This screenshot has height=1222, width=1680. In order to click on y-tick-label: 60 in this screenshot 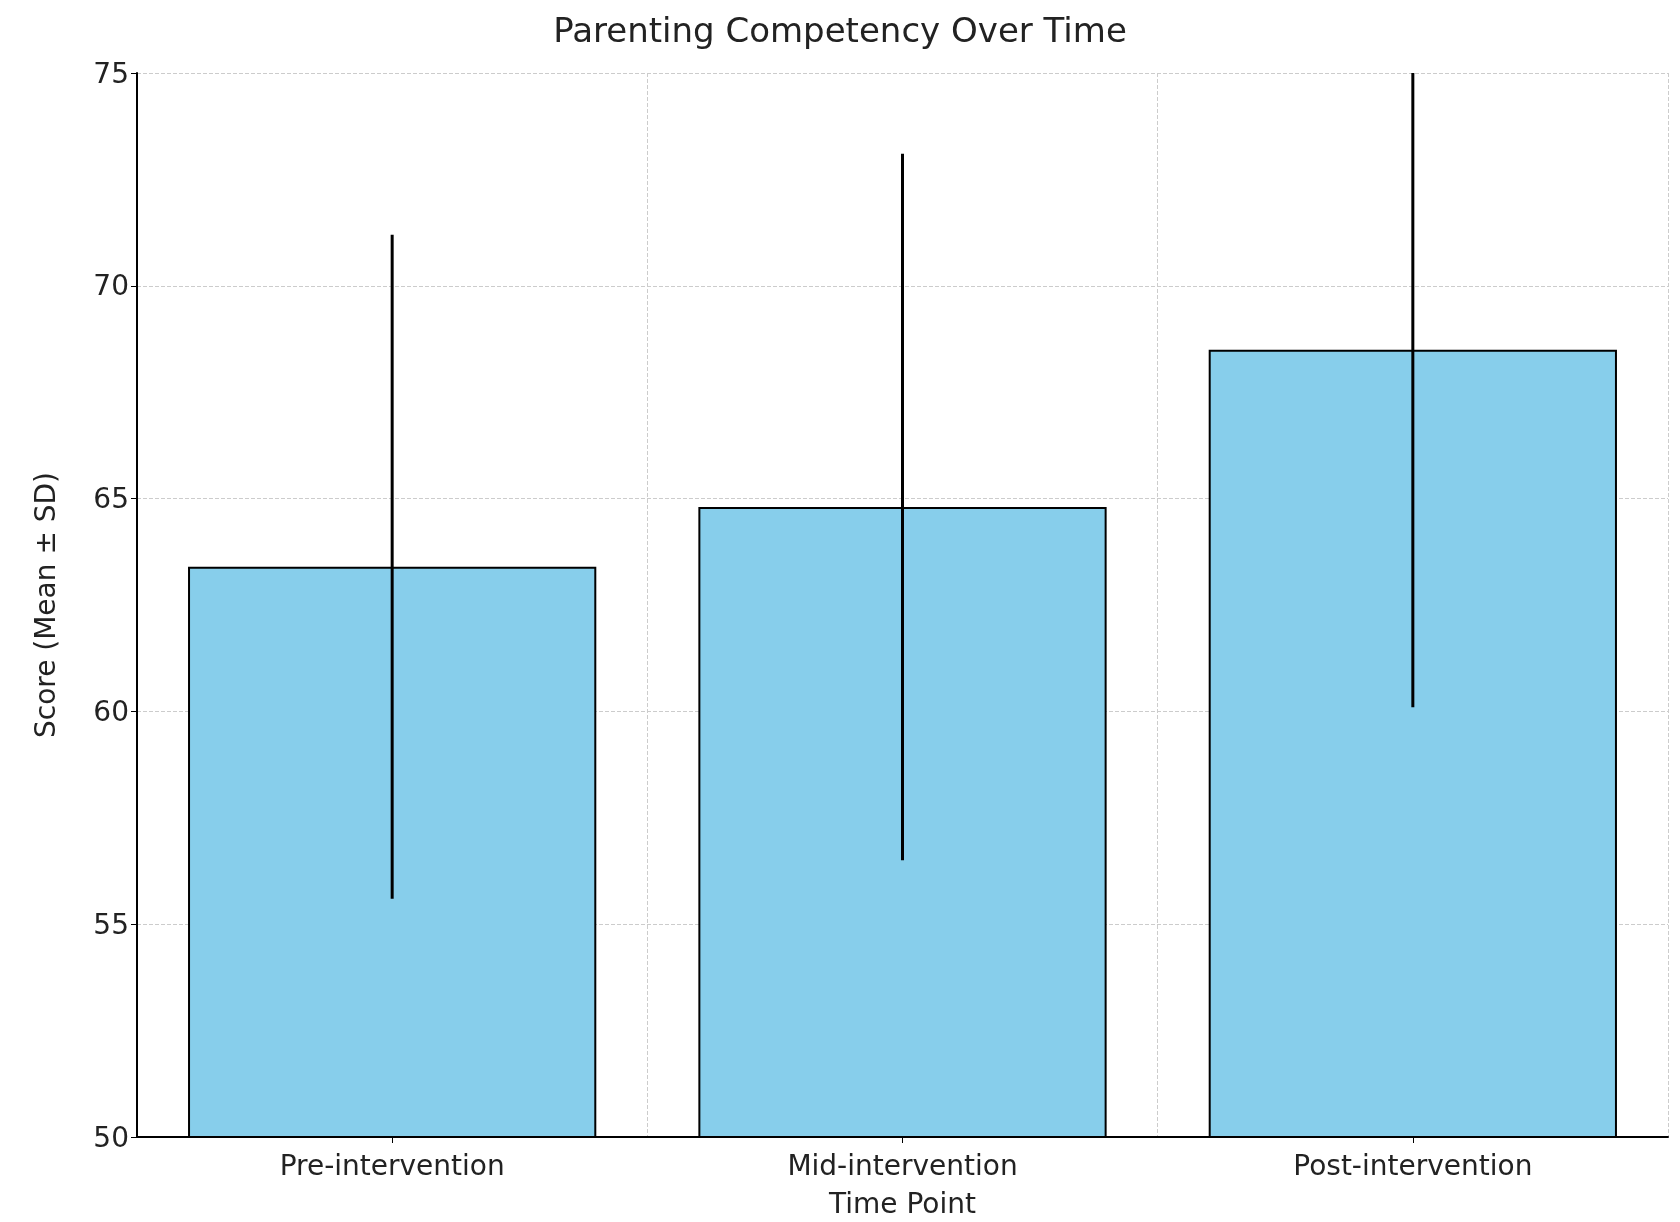, I will do `click(111, 711)`.